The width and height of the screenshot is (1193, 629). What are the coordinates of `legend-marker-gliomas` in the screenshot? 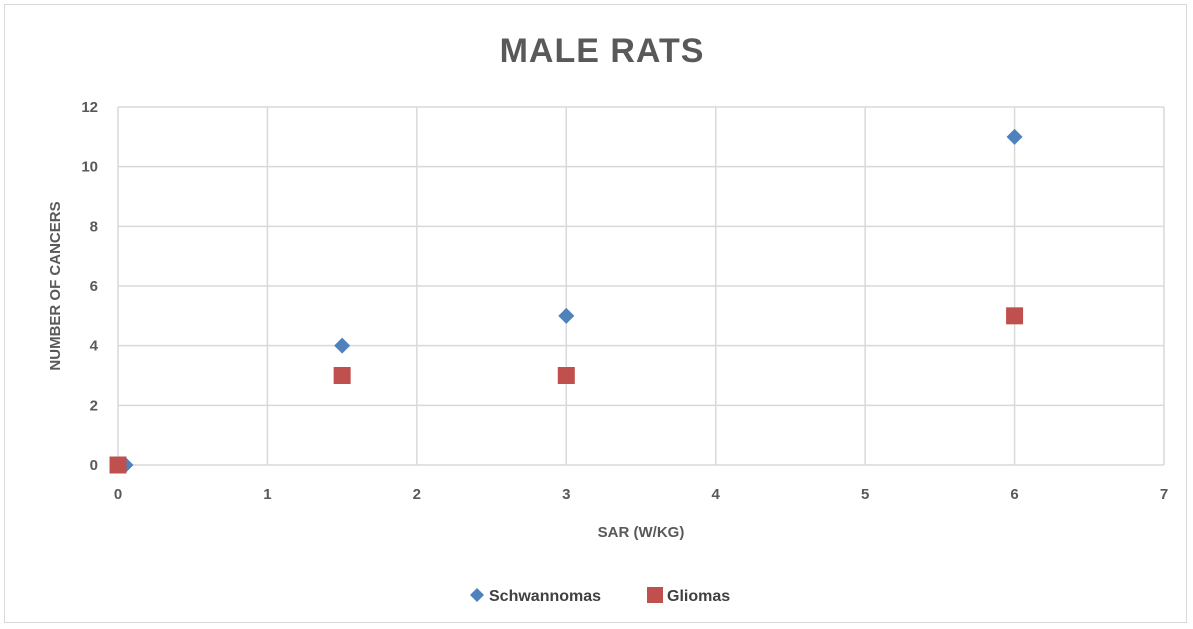 It's located at (655, 595).